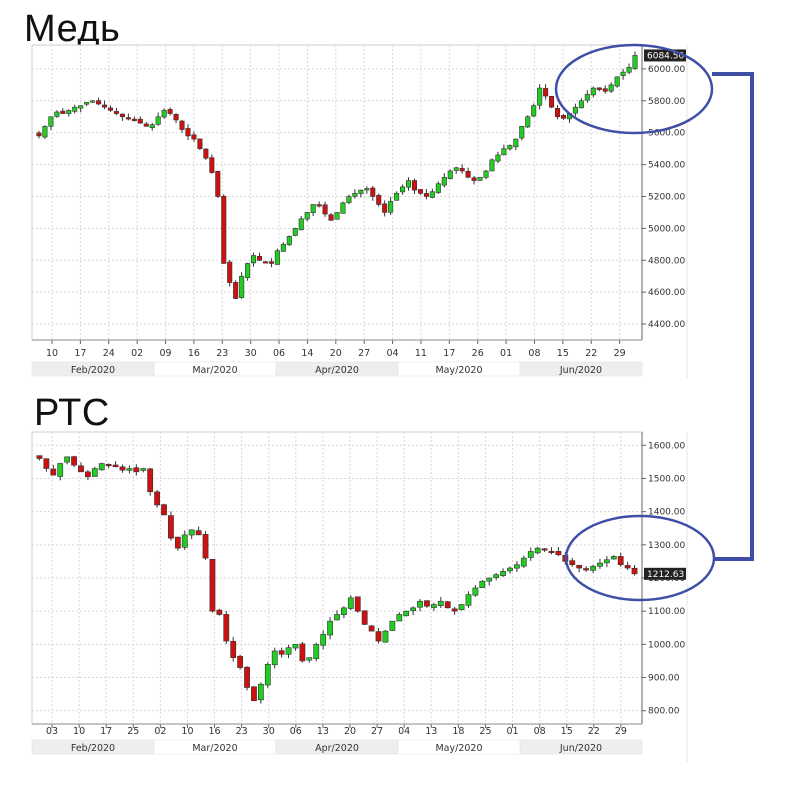  What do you see at coordinates (594, 731) in the screenshot?
I see `rts-x-tick-label: 22` at bounding box center [594, 731].